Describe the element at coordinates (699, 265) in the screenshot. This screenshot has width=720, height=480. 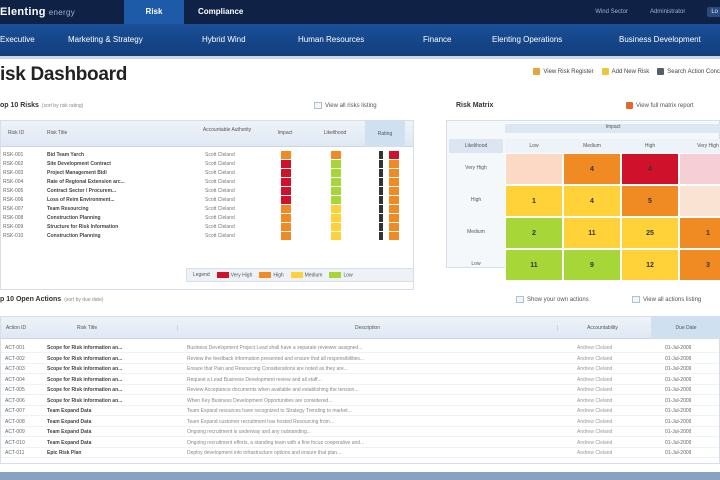
I see `matrix-cell: 3` at that location.